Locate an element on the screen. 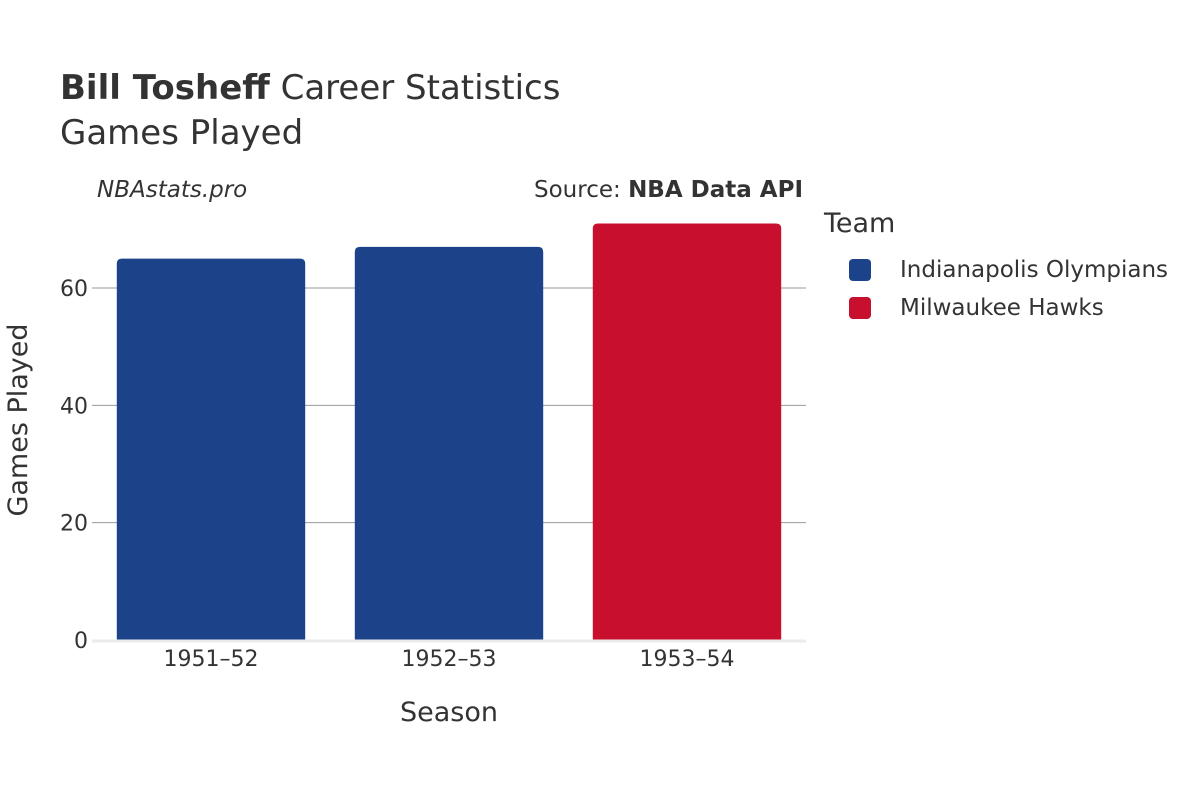 The height and width of the screenshot is (800, 1200). chart-subtitle: Games Played is located at coordinates (182, 133).